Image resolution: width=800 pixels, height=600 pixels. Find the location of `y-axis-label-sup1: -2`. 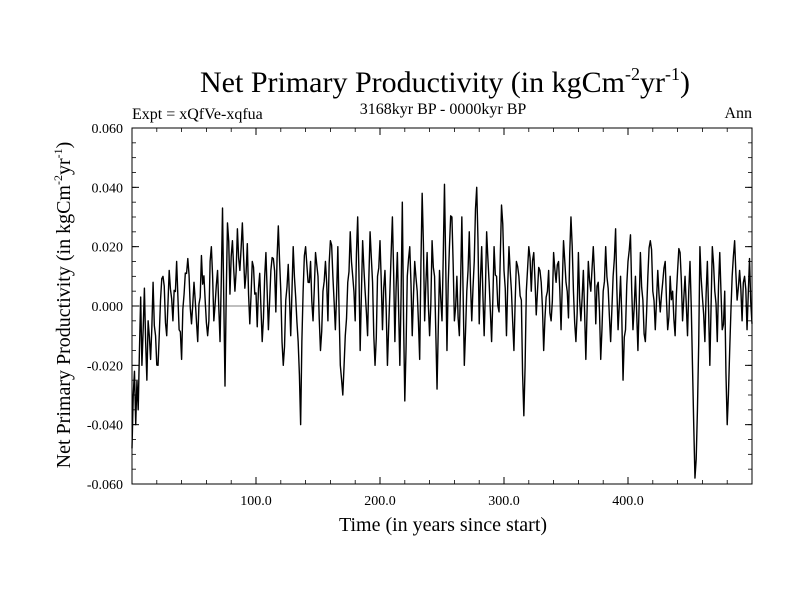

y-axis-label-sup1: -2 is located at coordinates (58, 180).